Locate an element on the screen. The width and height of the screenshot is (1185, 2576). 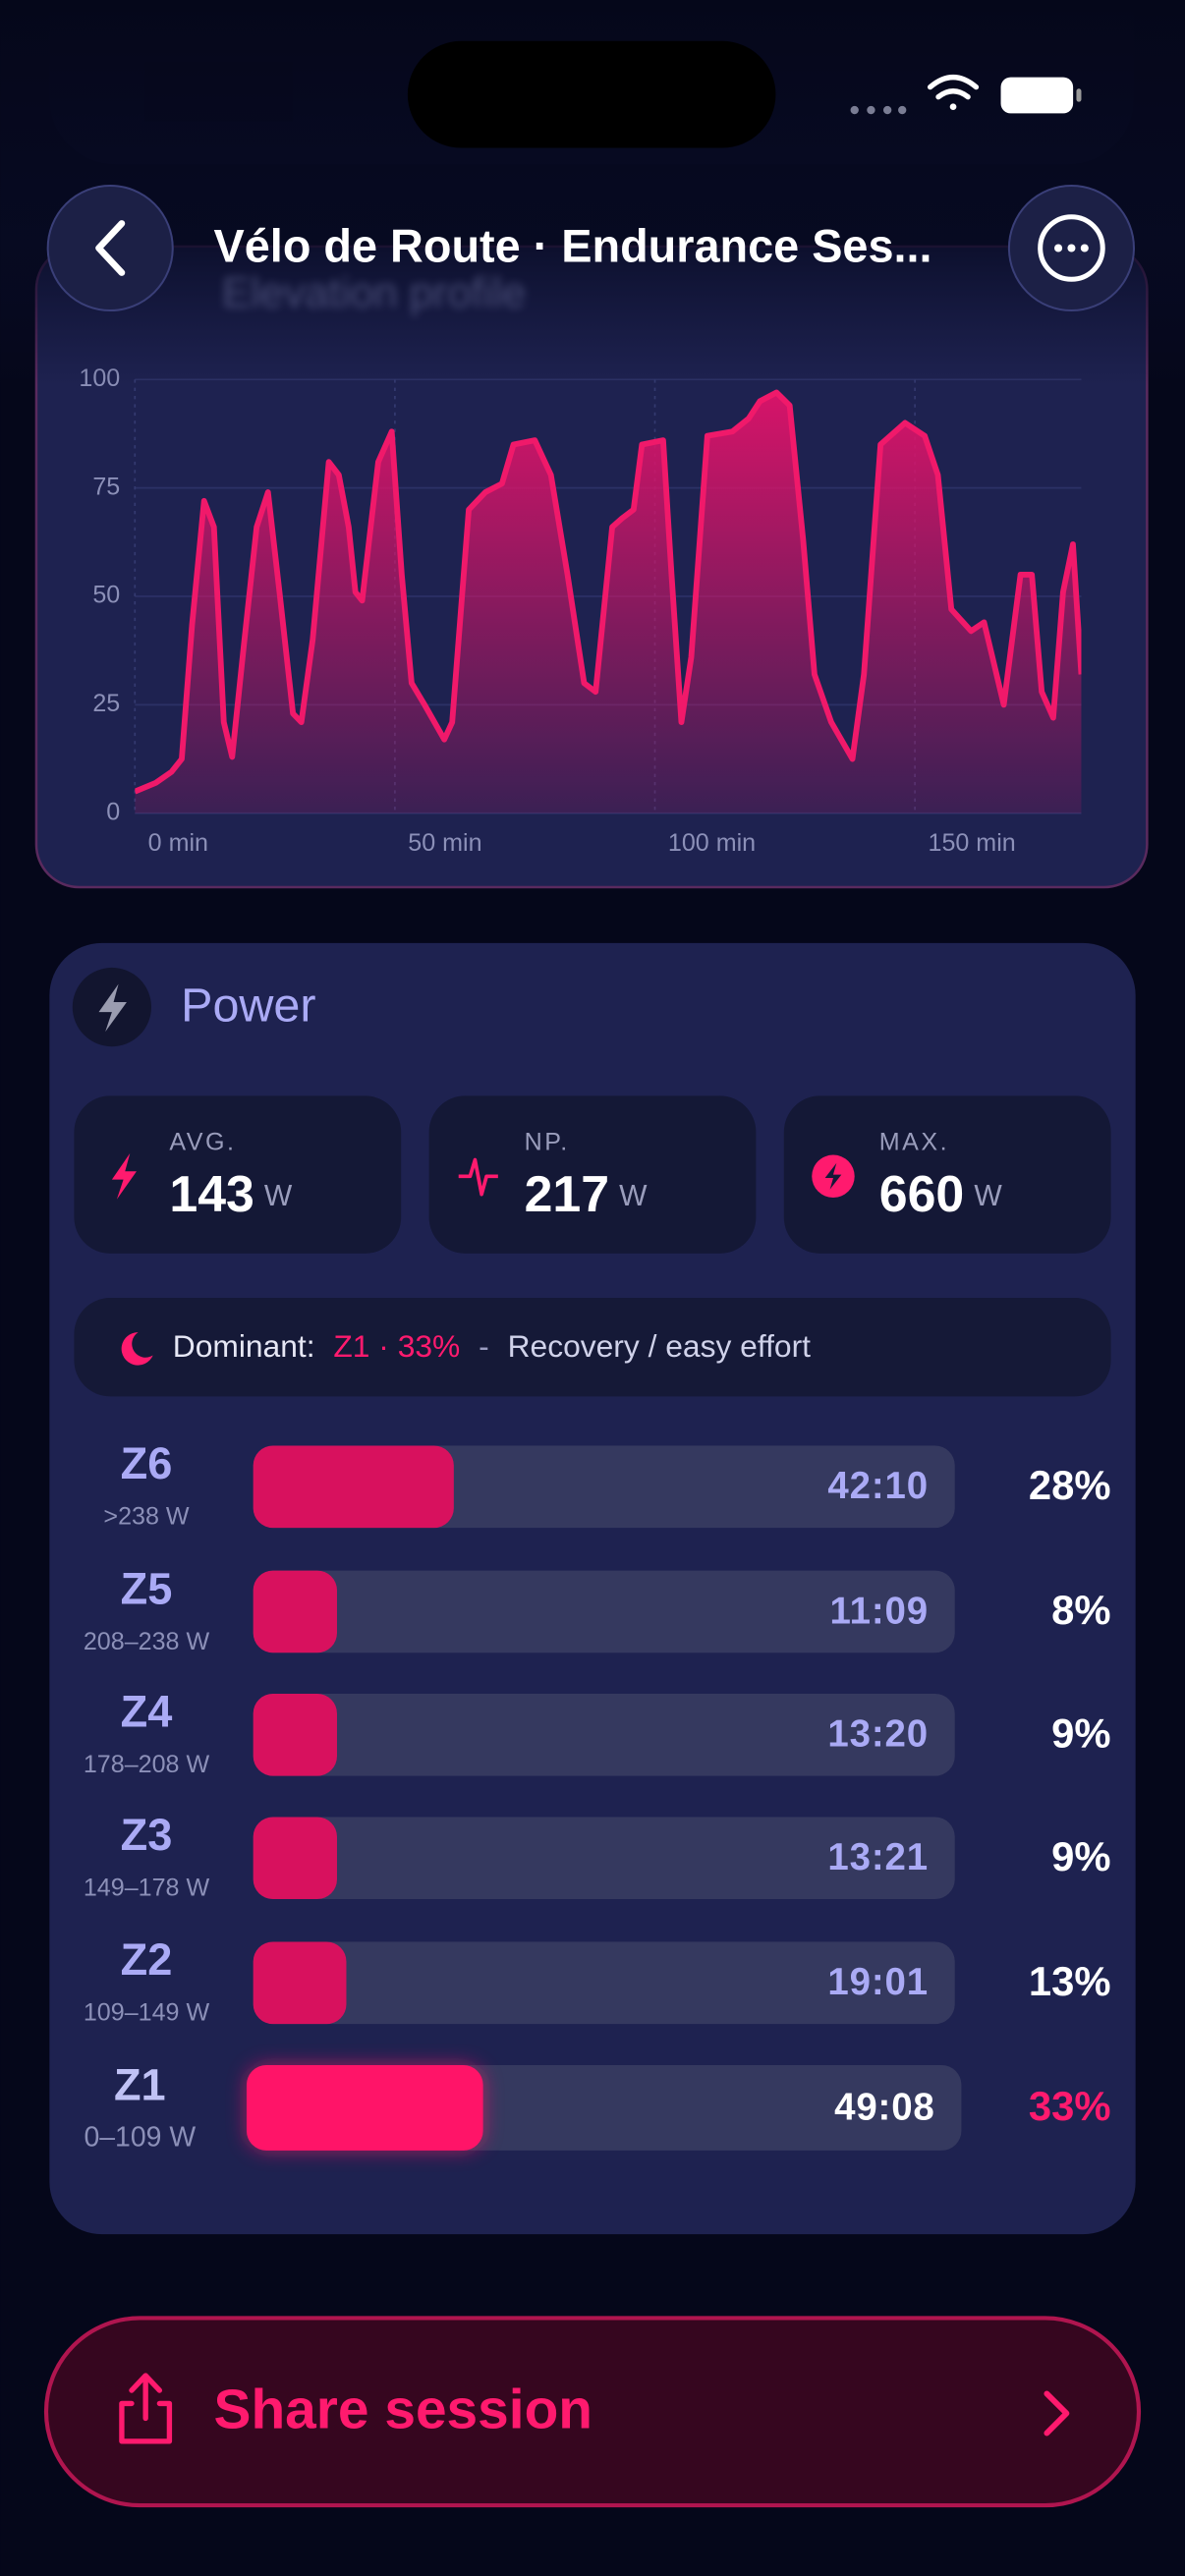
zone-range: 149–178 W is located at coordinates (147, 1888).